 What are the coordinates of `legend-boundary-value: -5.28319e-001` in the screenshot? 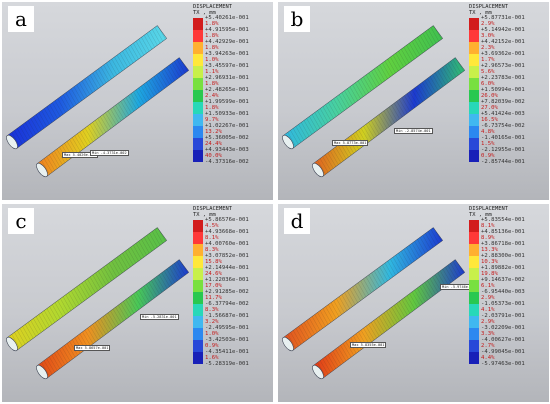 It's located at (227, 364).